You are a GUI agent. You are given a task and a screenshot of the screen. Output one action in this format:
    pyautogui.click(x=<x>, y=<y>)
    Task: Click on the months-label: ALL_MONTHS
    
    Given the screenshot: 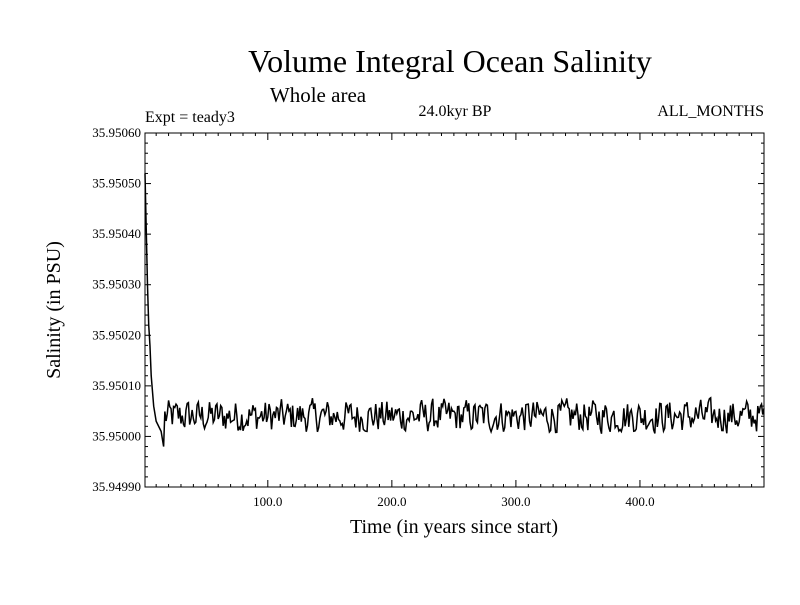 What is the action you would take?
    pyautogui.click(x=710, y=111)
    